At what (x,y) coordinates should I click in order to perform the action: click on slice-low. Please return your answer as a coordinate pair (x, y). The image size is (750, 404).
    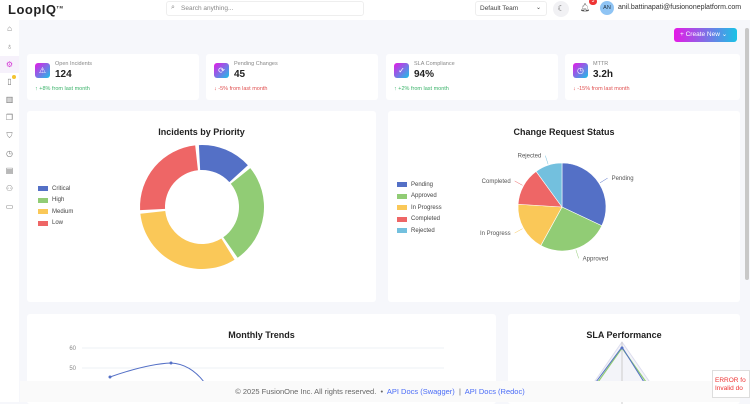
    Looking at the image, I should click on (169, 178).